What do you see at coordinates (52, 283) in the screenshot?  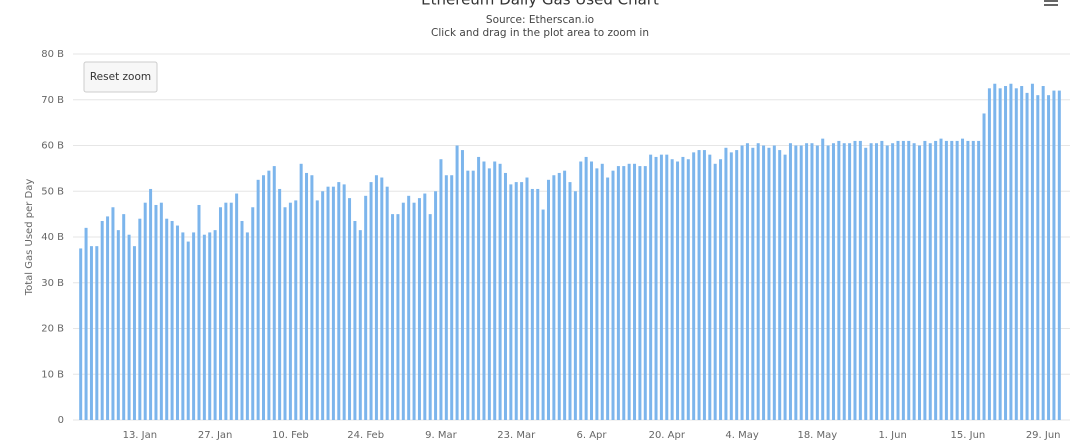 I see `y-tick-label: 30 B` at bounding box center [52, 283].